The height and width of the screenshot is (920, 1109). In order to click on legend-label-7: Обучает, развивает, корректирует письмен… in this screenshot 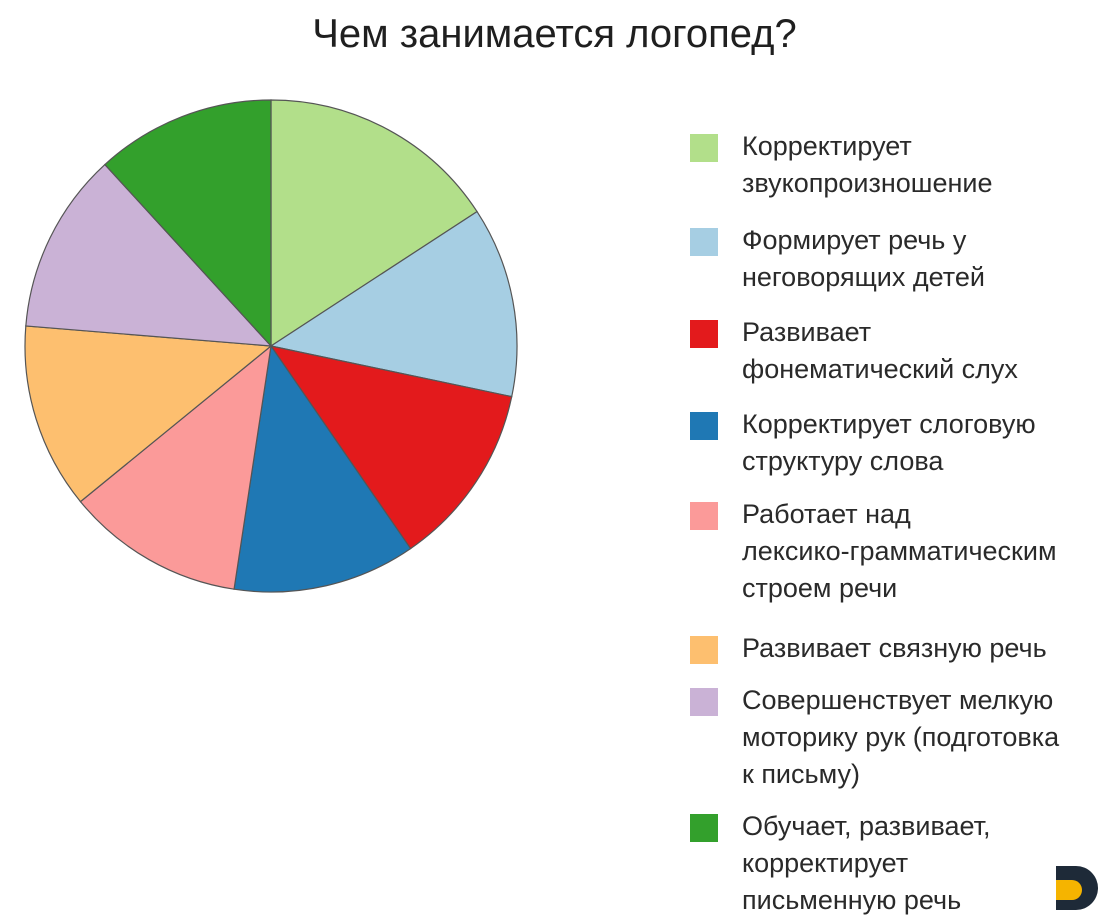, I will do `click(866, 863)`.